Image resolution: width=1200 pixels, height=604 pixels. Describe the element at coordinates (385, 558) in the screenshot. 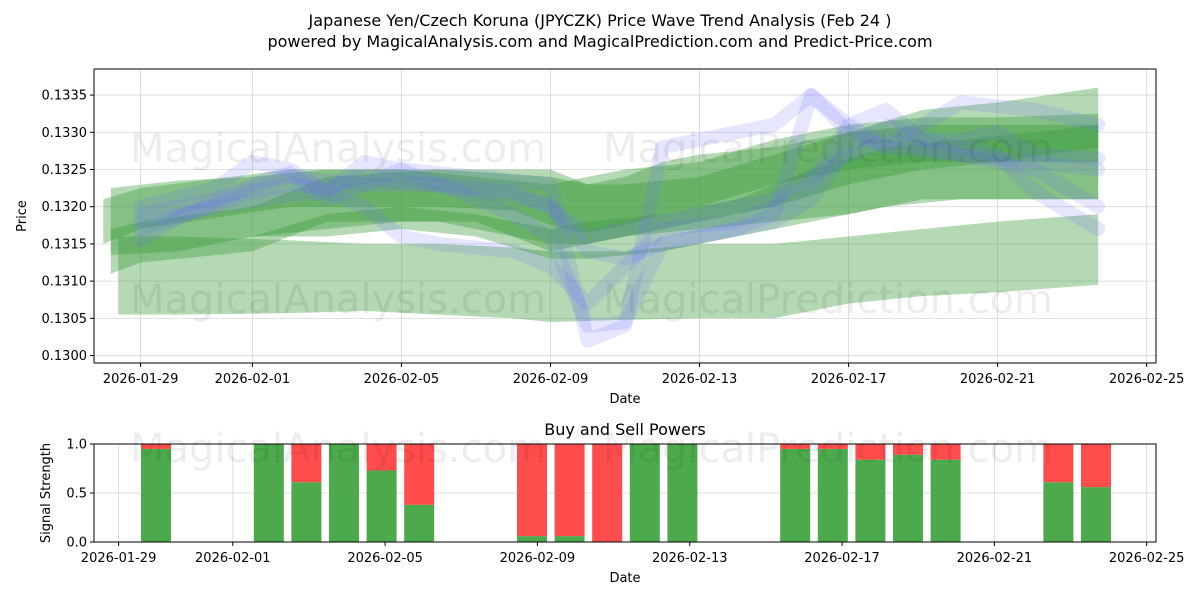

I see `power-x-tick-label: 2026-02-05` at that location.